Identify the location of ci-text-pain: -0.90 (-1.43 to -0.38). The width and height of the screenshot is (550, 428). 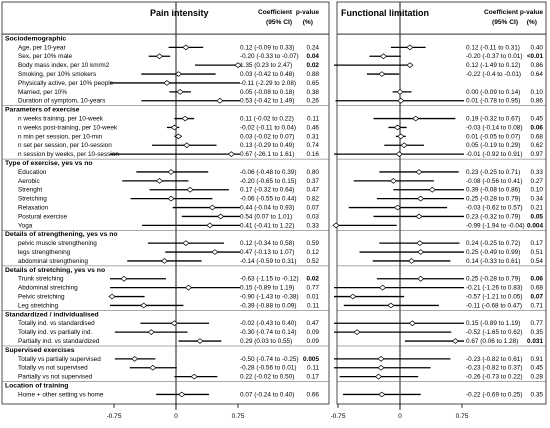
(269, 297).